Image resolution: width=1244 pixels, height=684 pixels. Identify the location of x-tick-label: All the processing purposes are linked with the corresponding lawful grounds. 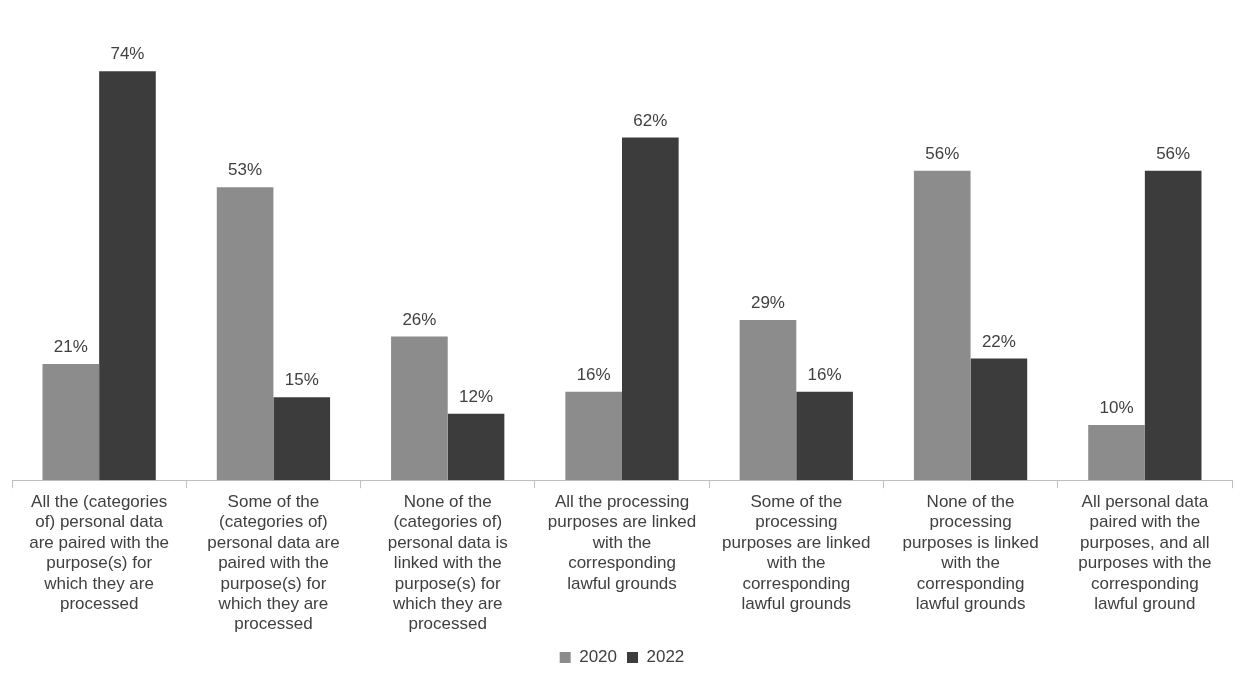
(622, 542).